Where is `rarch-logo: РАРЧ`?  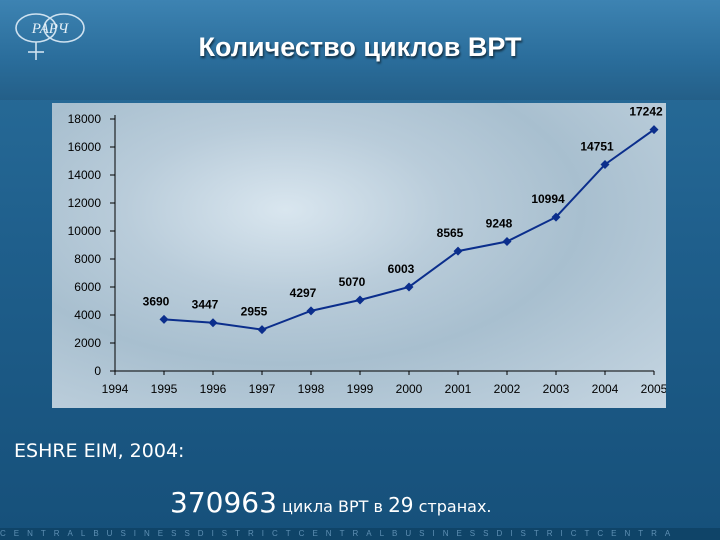 rarch-logo: РАРЧ is located at coordinates (50, 36).